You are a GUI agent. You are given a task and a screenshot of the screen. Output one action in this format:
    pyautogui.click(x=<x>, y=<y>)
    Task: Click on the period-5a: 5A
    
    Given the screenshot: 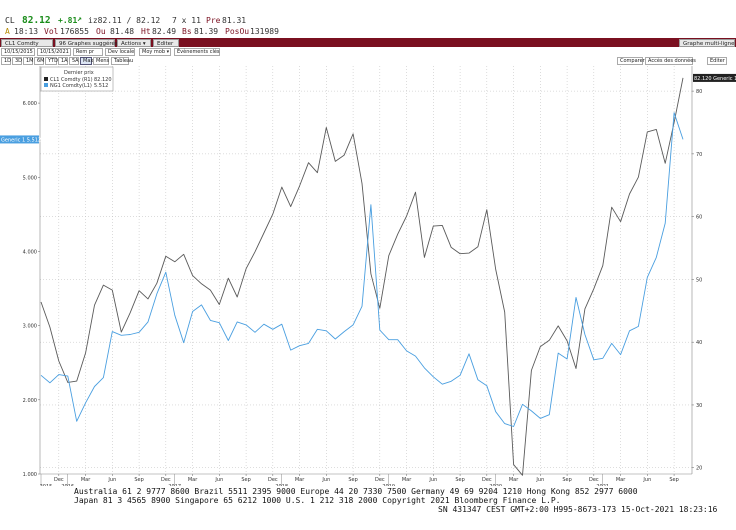 What is the action you would take?
    pyautogui.click(x=74, y=61)
    